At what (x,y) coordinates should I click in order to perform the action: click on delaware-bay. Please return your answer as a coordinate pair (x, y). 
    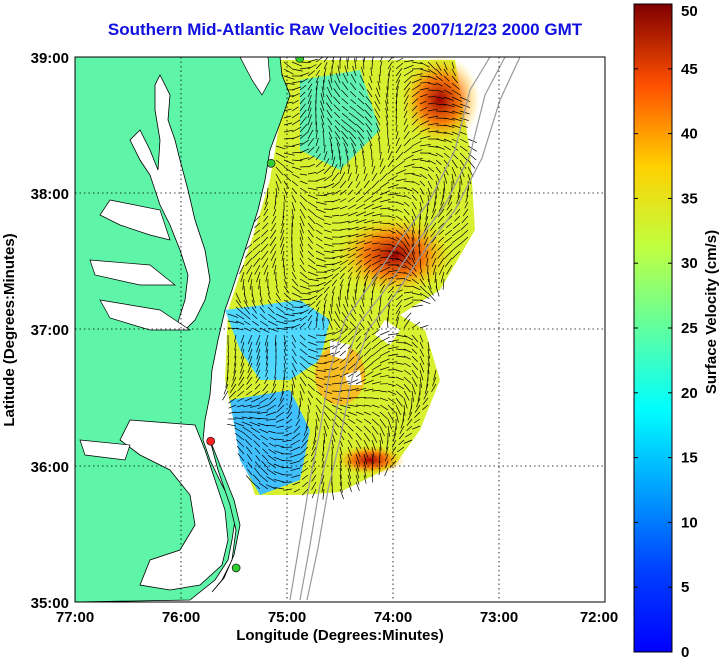
    Looking at the image, I should click on (255, 76).